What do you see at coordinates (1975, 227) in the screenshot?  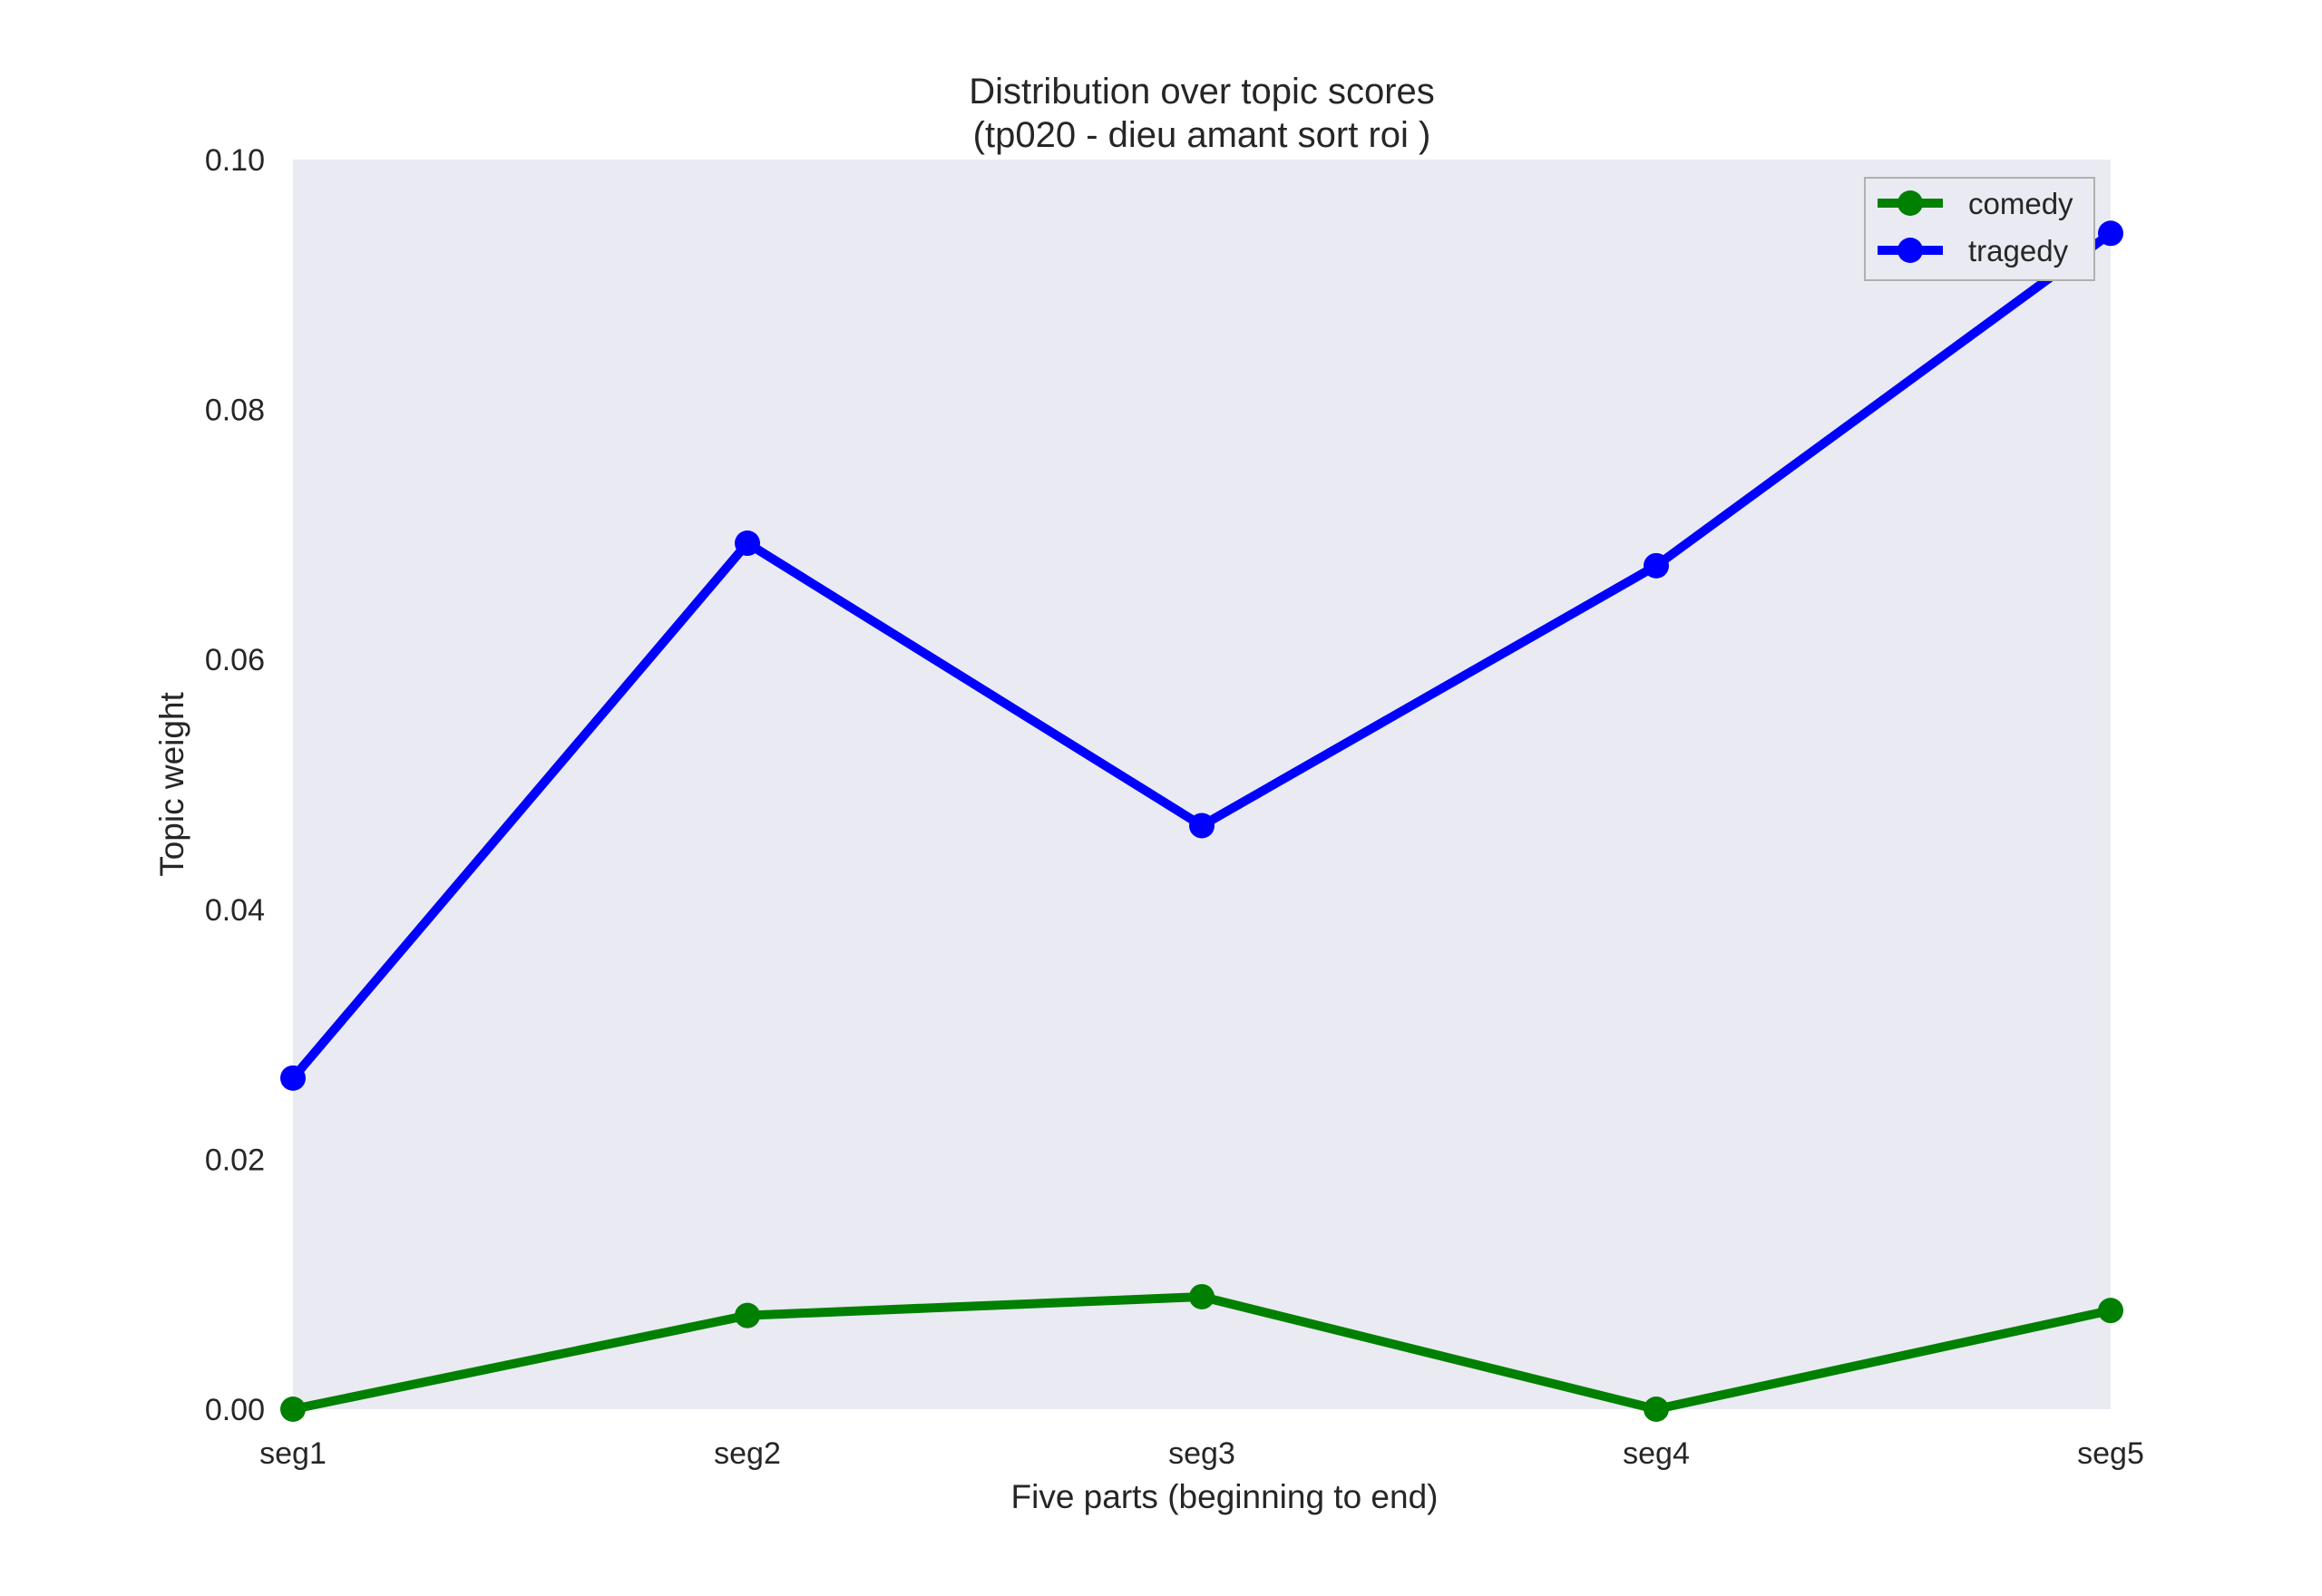 I see `legend-entries: comedy tragedy` at bounding box center [1975, 227].